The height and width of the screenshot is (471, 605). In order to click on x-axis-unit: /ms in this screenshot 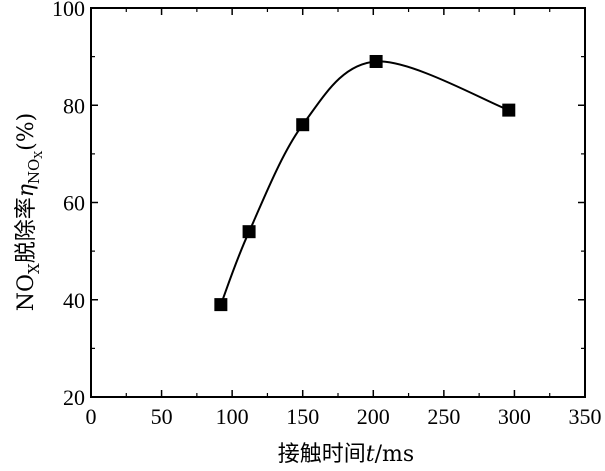, I will do `click(395, 454)`.